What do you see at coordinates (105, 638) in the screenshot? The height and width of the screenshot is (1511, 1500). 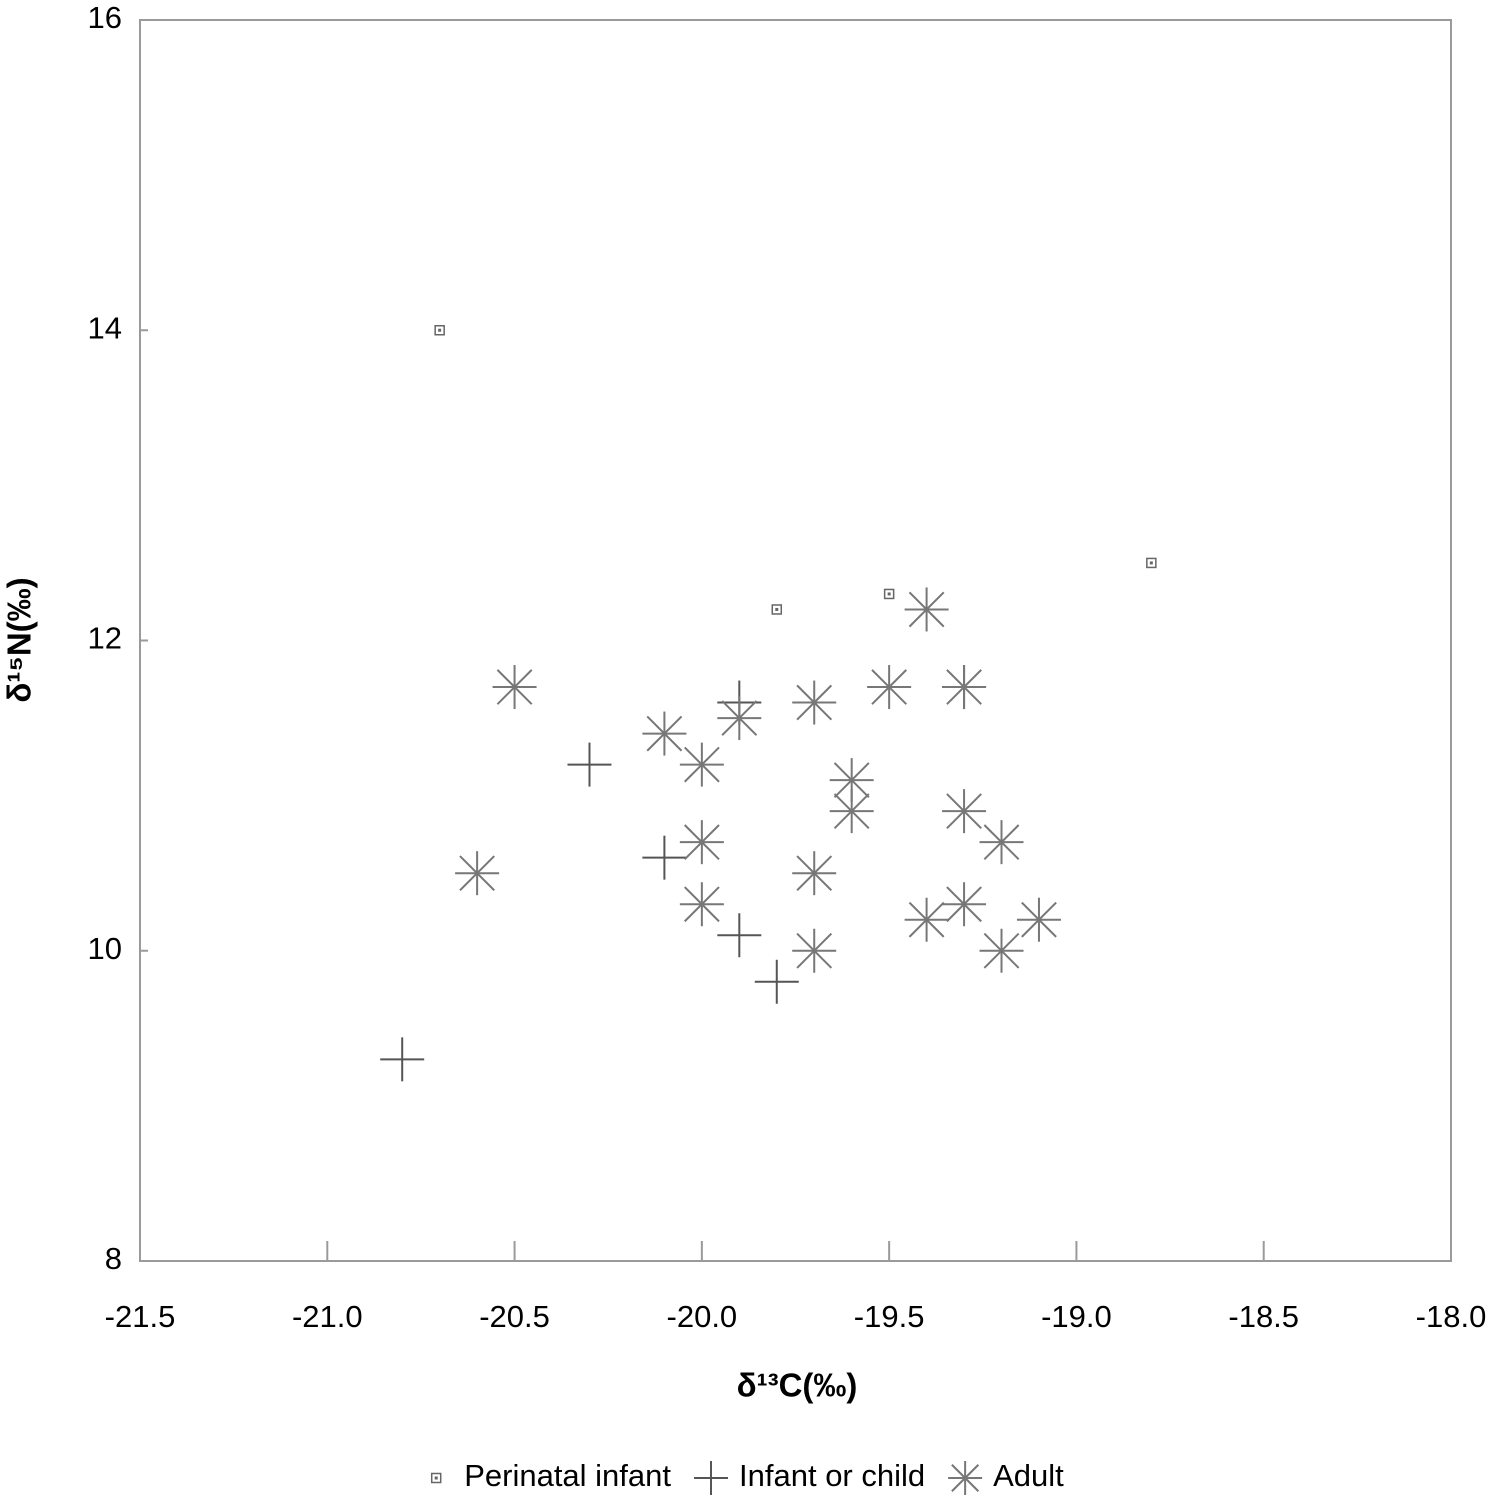 I see `y-tick-label: 12` at bounding box center [105, 638].